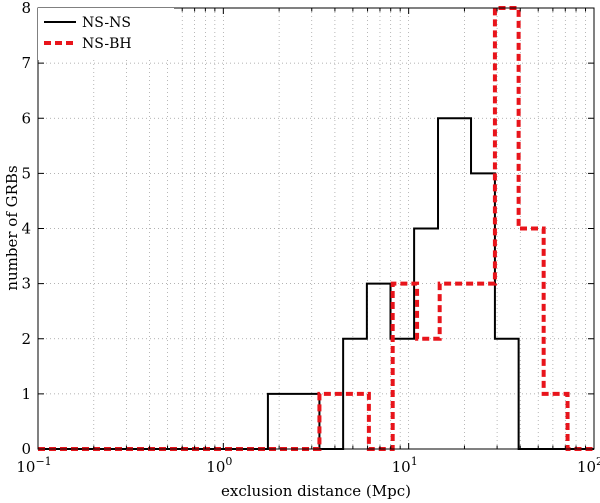  I want to click on y-tick-label: 8, so click(26, 8).